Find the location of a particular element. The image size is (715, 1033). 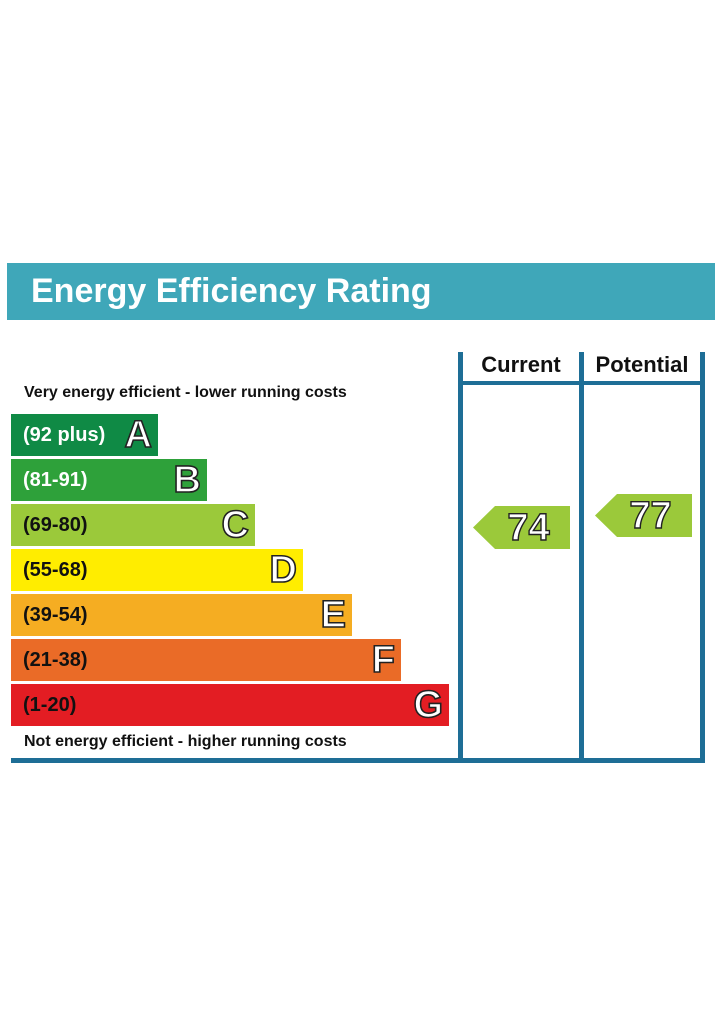

band-range-label: (21-38) is located at coordinates (55, 660).